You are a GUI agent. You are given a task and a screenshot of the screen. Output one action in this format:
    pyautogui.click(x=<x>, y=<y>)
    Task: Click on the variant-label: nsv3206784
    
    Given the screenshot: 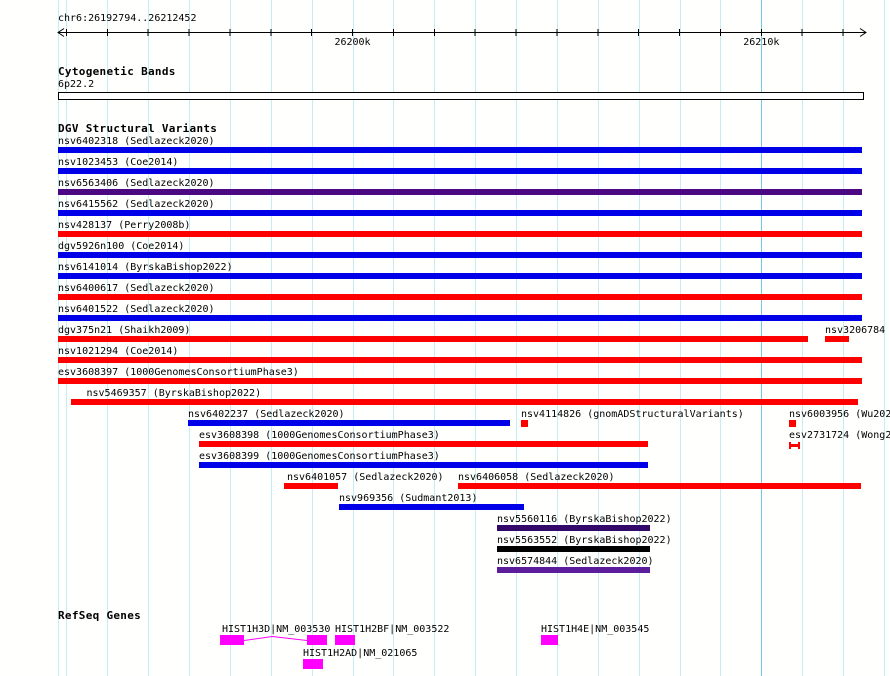 What is the action you would take?
    pyautogui.click(x=855, y=330)
    